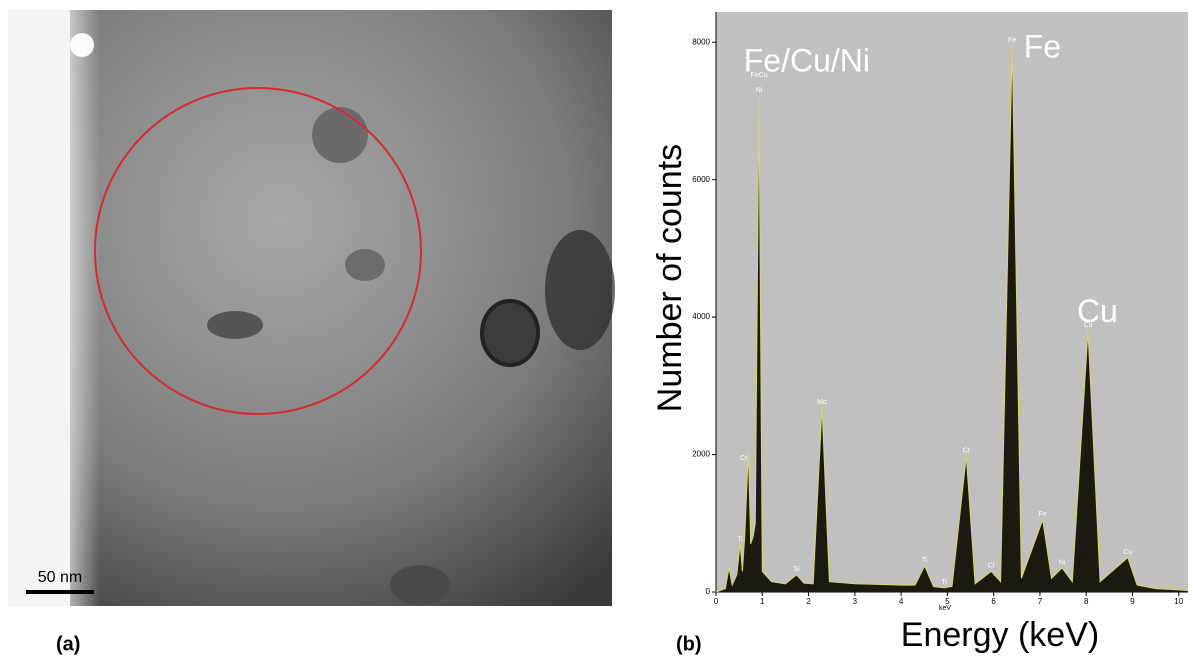 The width and height of the screenshot is (1192, 665). What do you see at coordinates (670, 278) in the screenshot?
I see `y-axis-label: Number of counts` at bounding box center [670, 278].